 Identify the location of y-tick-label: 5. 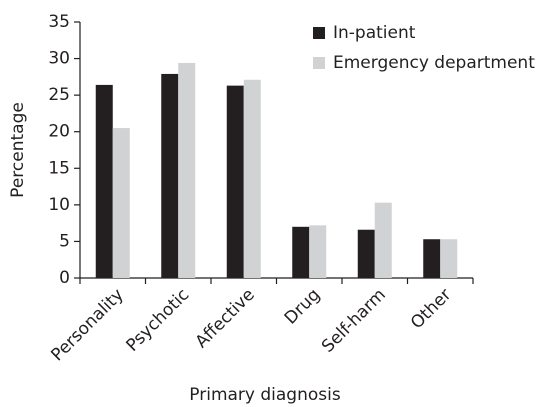
(64, 241).